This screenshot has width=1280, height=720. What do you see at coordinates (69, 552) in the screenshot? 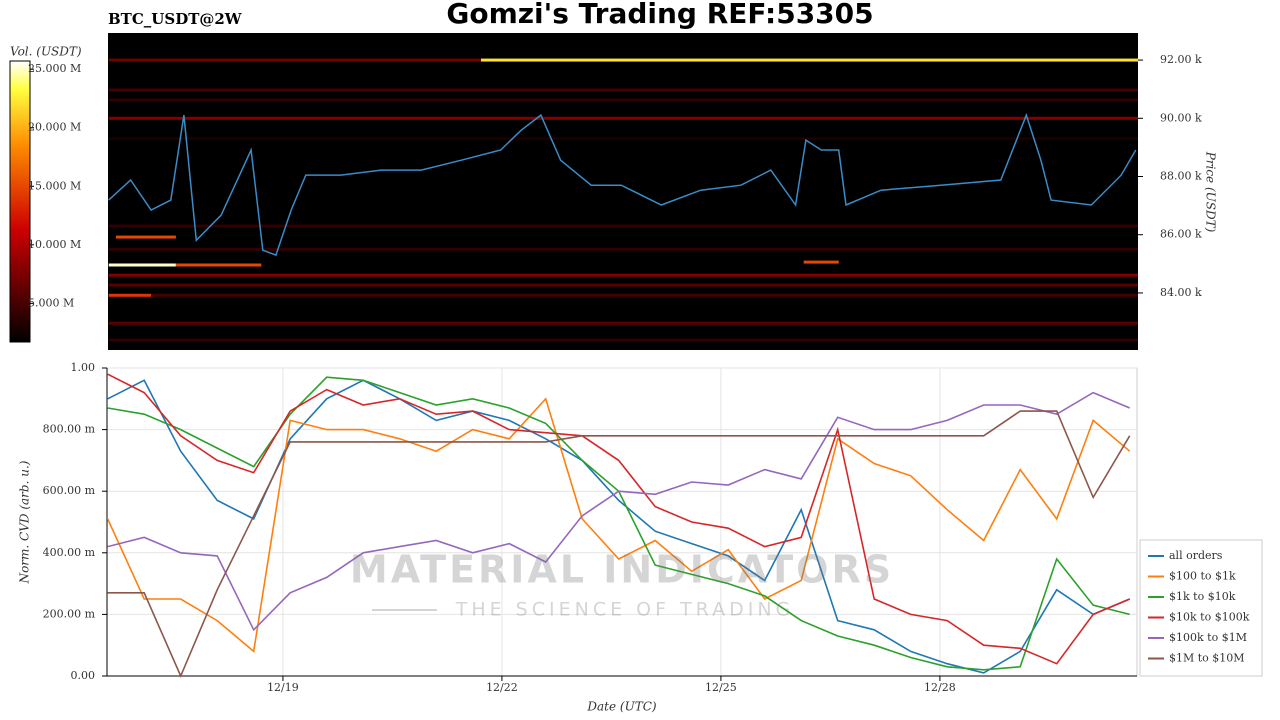
I see `y-tick-label: 400.00 m` at bounding box center [69, 552].